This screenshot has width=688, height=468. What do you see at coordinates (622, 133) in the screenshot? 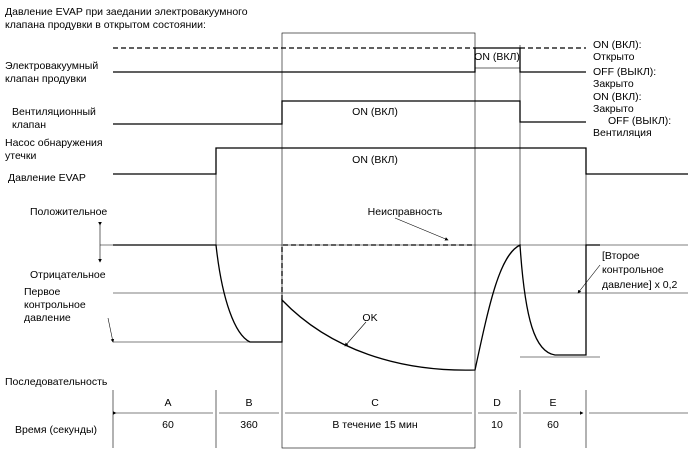
I see `label: Вентиляция` at bounding box center [622, 133].